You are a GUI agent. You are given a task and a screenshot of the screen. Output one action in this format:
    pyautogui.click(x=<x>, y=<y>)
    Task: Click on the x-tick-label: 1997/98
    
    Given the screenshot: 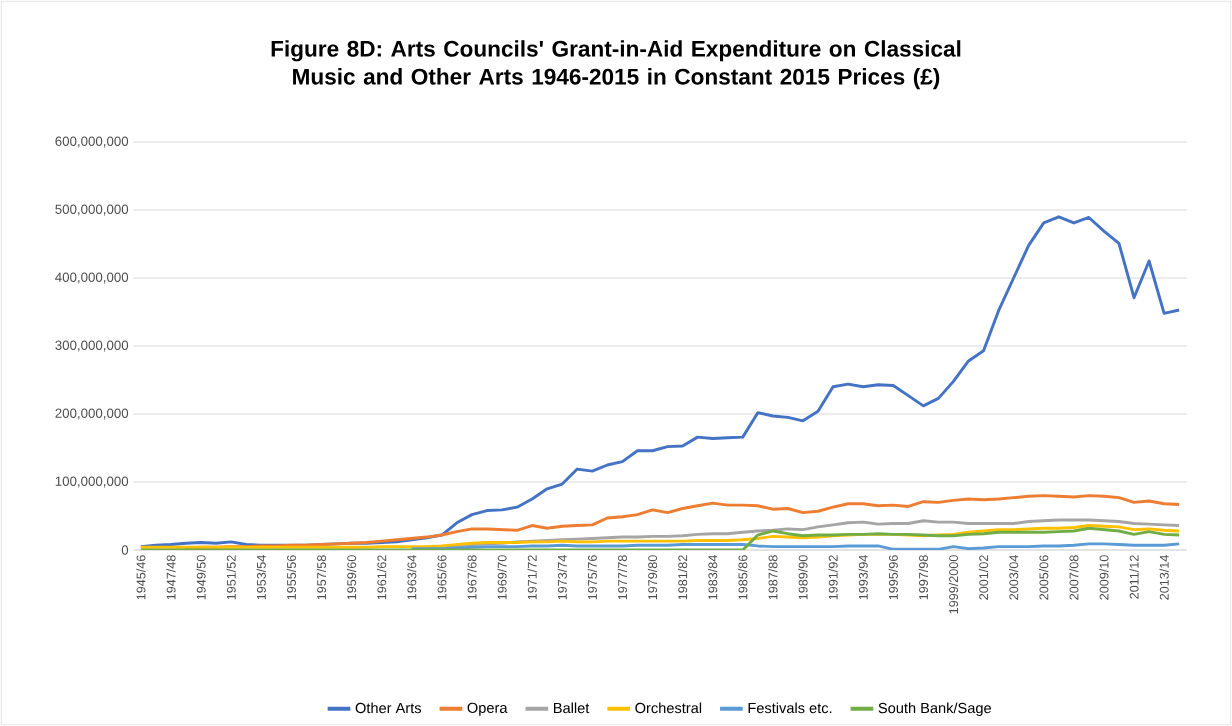 What is the action you would take?
    pyautogui.click(x=923, y=577)
    